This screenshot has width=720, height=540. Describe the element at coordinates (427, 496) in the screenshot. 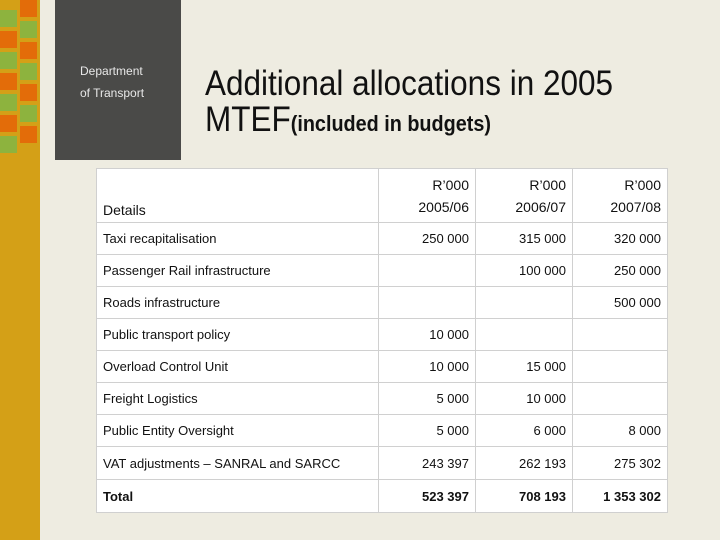

I see `table-cell: 523 397` at that location.